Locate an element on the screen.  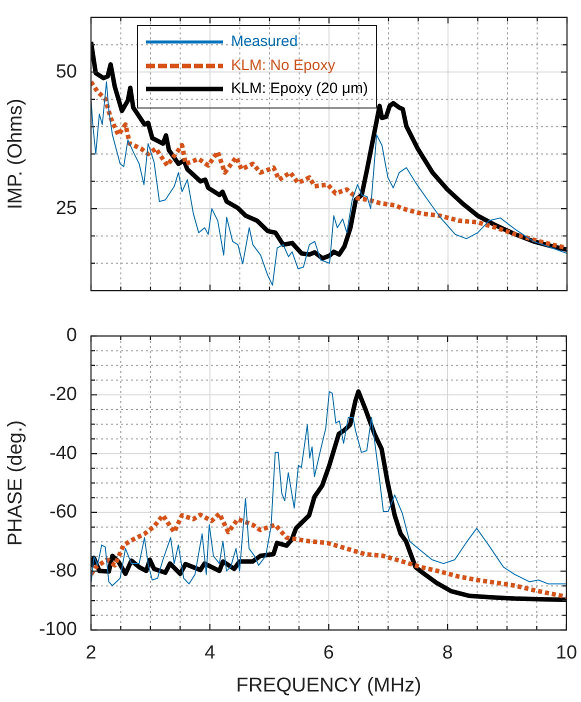
y-tick-label: -20 is located at coordinates (63, 395).